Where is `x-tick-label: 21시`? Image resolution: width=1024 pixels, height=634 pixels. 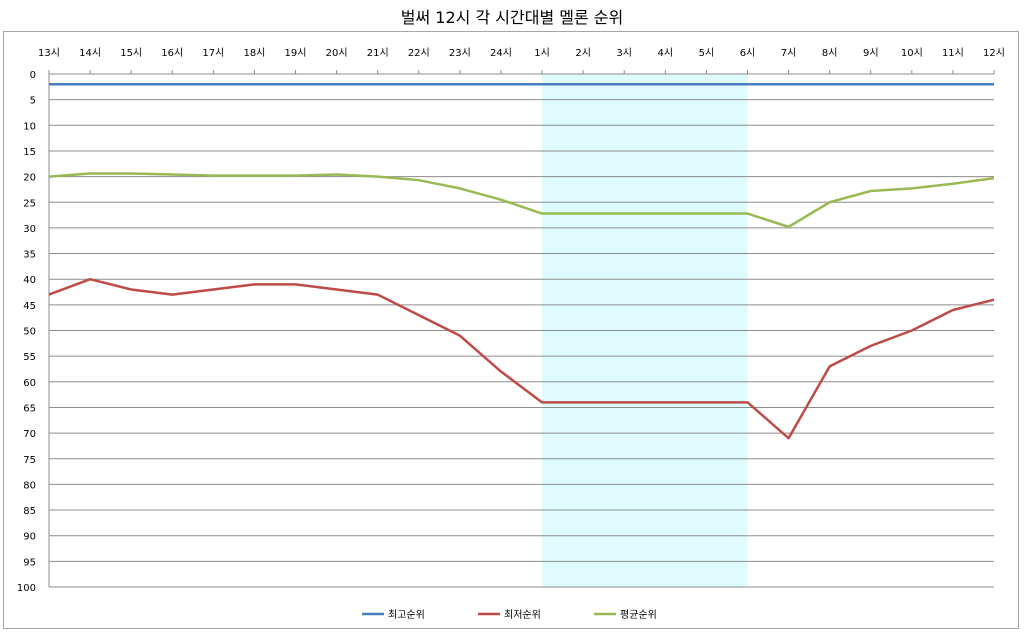
x-tick-label: 21시 is located at coordinates (378, 53).